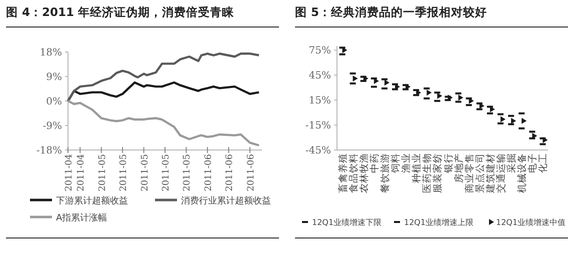 The height and width of the screenshot is (267, 578). I want to click on x-tick-label: 景点公司, so click(480, 173).